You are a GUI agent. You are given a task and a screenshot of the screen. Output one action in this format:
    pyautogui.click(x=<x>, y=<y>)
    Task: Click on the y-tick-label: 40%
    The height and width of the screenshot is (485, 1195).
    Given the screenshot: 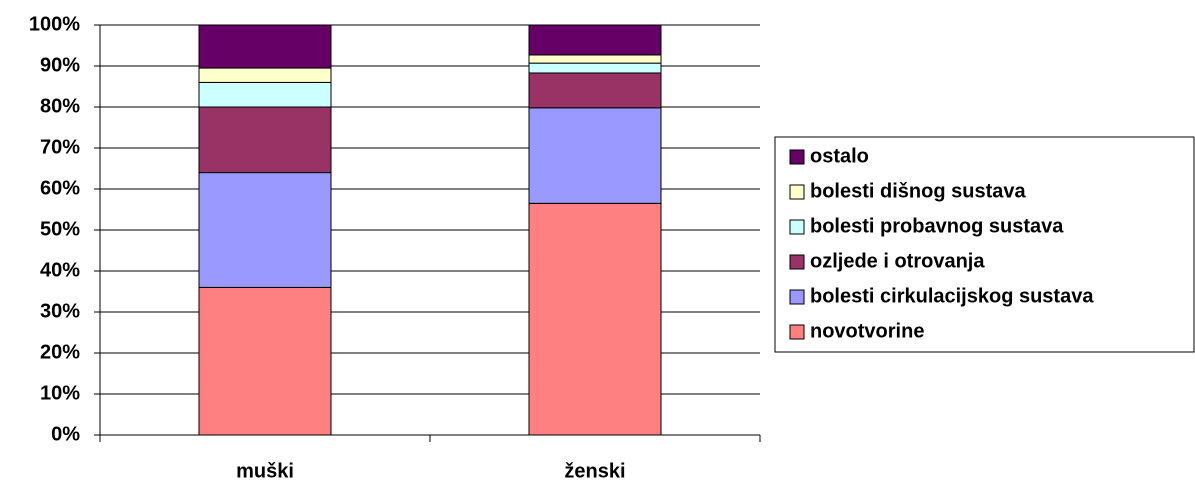 What is the action you would take?
    pyautogui.click(x=60, y=270)
    